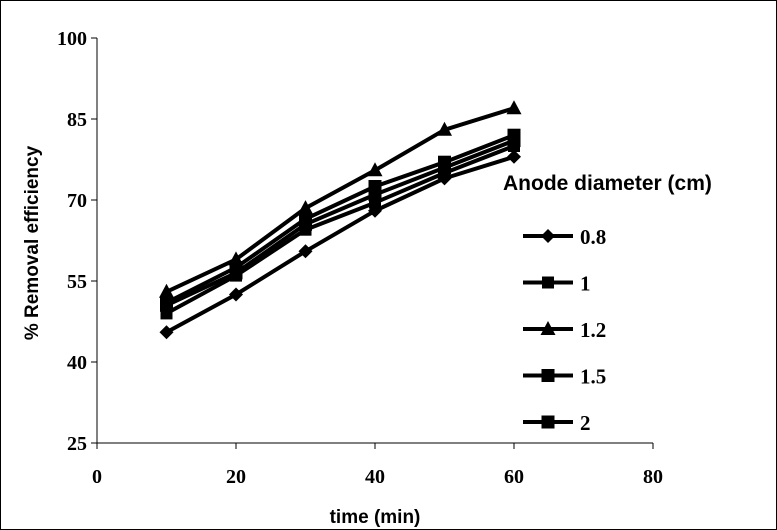 Image resolution: width=777 pixels, height=530 pixels. Describe the element at coordinates (375, 477) in the screenshot. I see `x-tick-label: 40` at that location.